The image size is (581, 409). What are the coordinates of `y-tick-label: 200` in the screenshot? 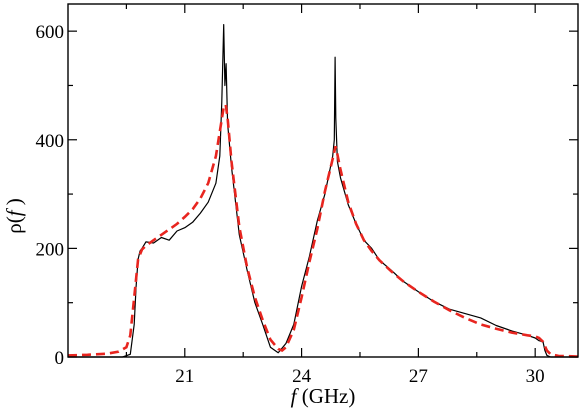 It's located at (50, 249).